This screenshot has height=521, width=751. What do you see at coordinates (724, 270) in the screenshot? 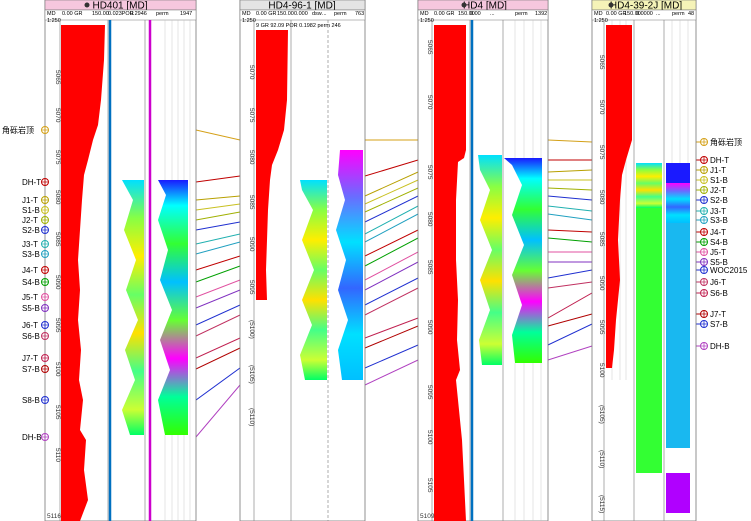
I see `marker-label-right: WOC2015` at bounding box center [724, 270].